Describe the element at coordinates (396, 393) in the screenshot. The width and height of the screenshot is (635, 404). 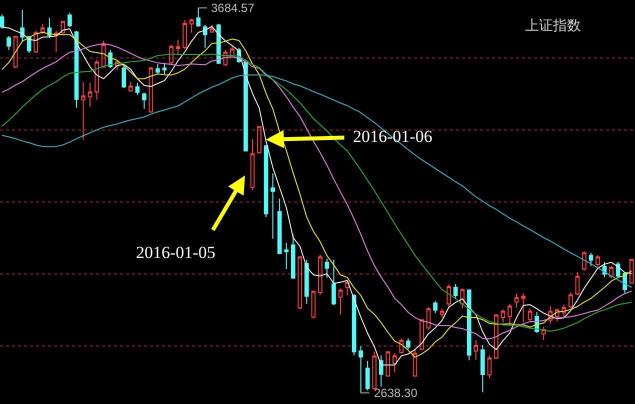
I see `annotation: 2638.30` at that location.